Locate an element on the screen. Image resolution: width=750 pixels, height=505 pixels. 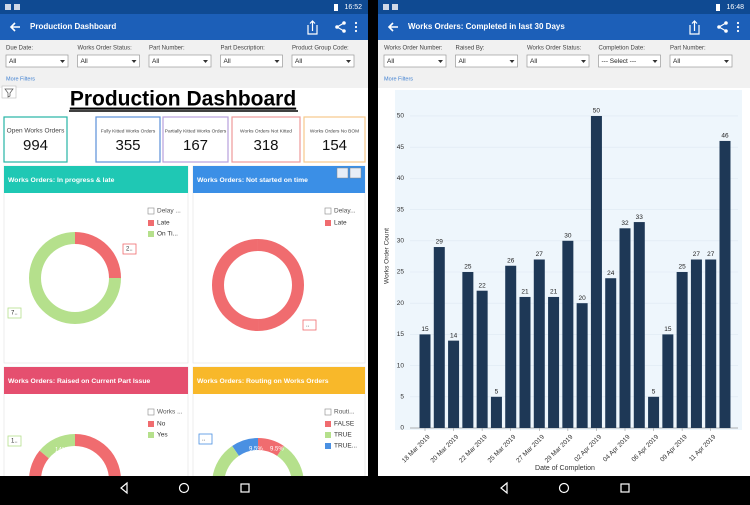
filter-label: Part Number: is located at coordinates (167, 49).